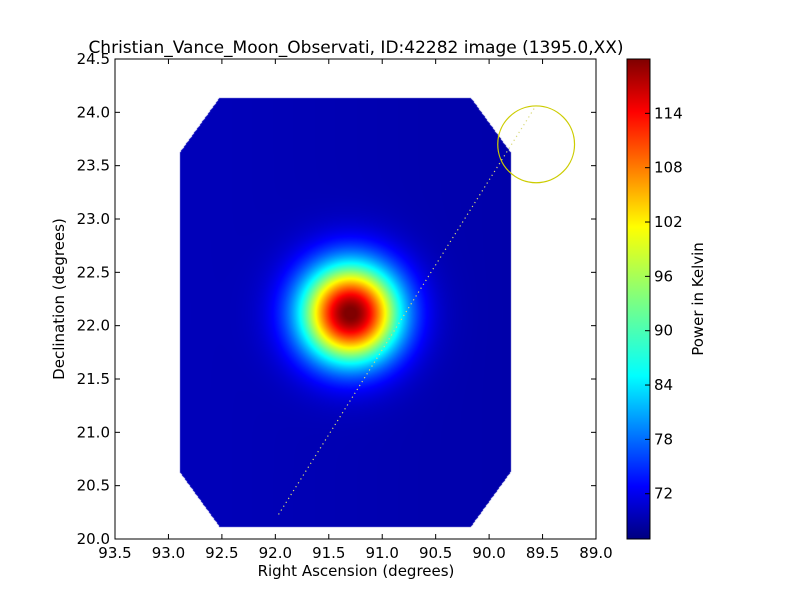 This screenshot has height=600, width=800. What do you see at coordinates (663, 494) in the screenshot?
I see `colorbar-tick-label: 72` at bounding box center [663, 494].